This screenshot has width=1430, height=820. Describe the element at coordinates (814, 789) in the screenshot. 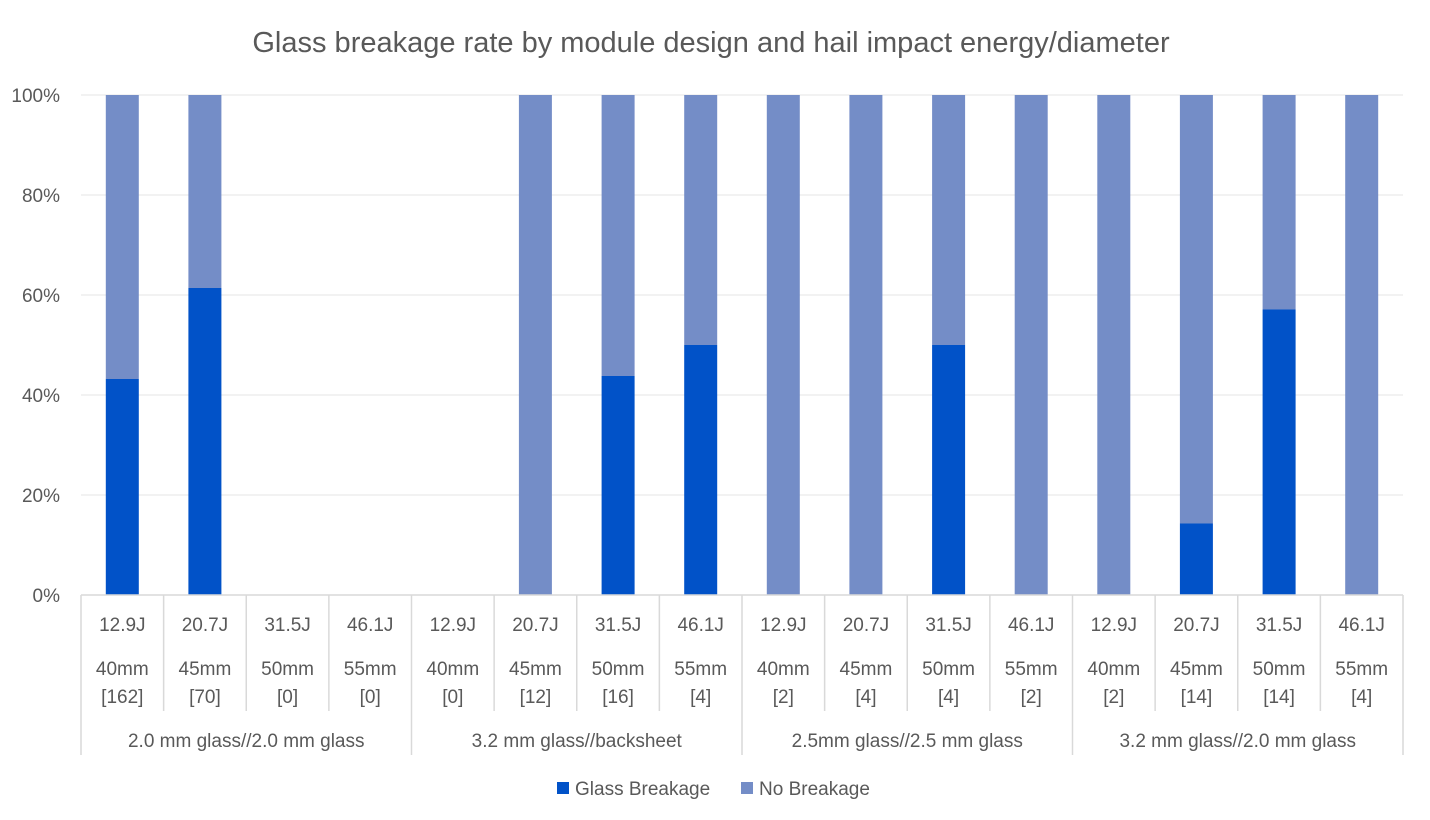

I see `legend-label: No Breakage` at that location.